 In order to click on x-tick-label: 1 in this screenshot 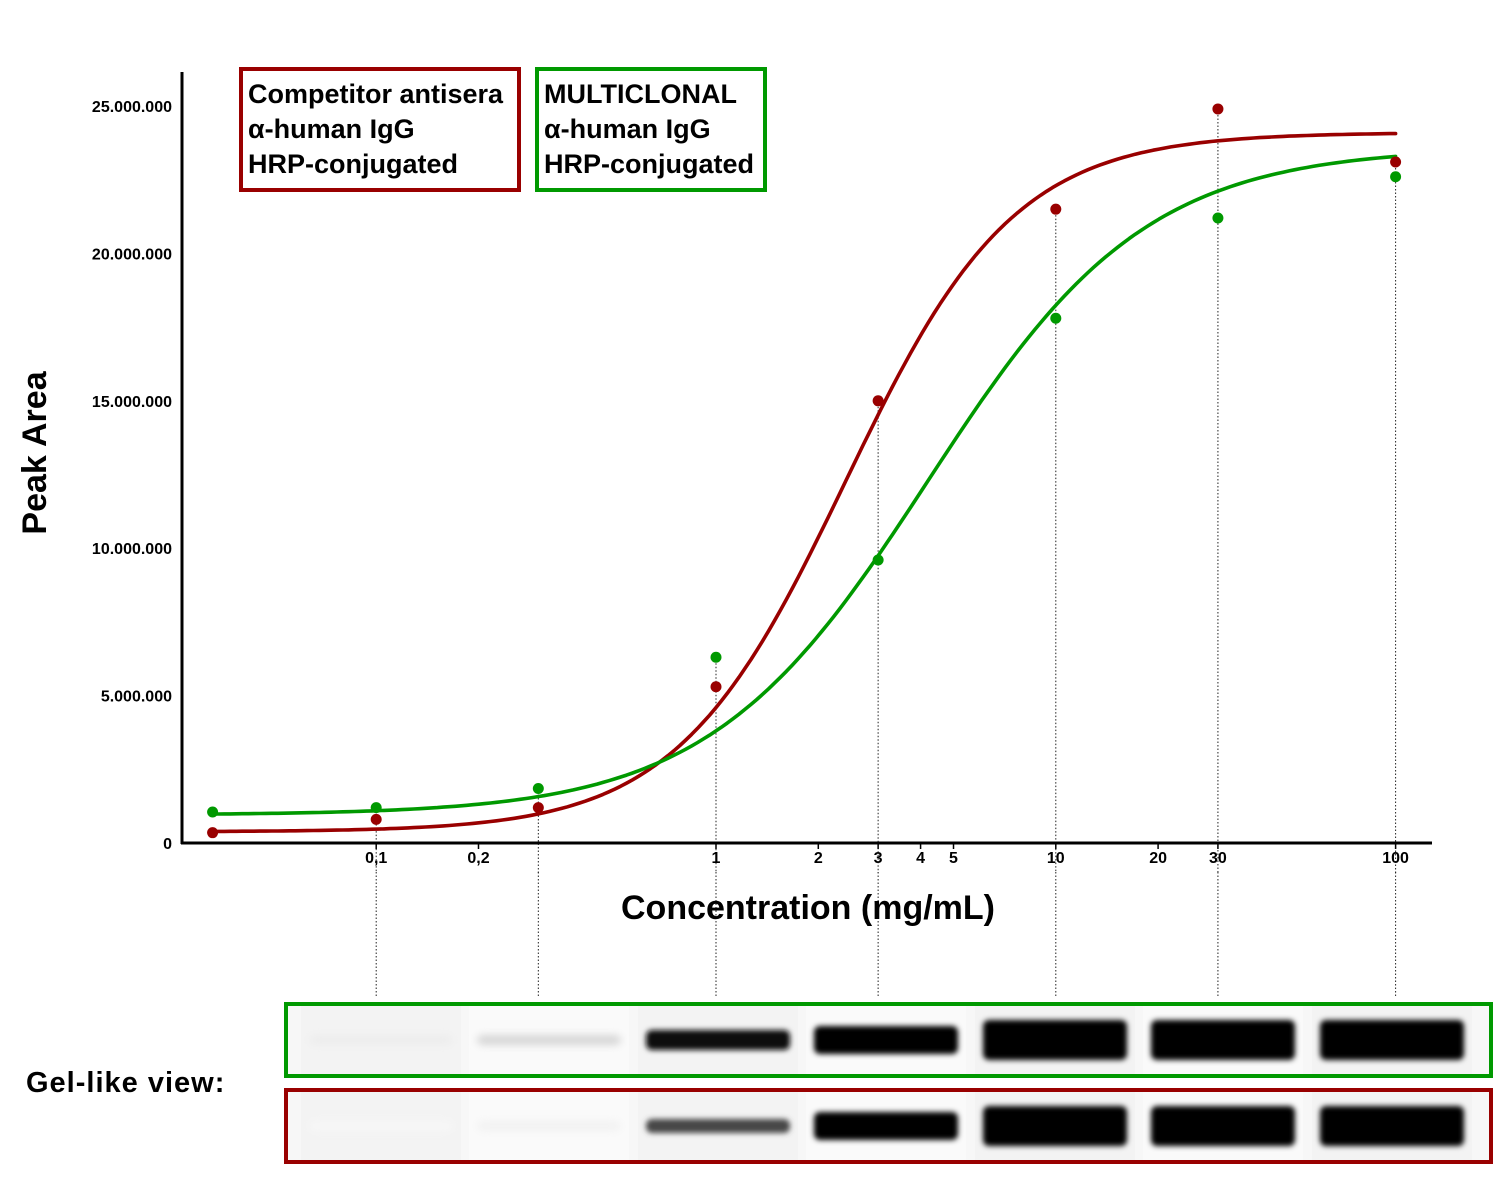, I will do `click(716, 858)`.